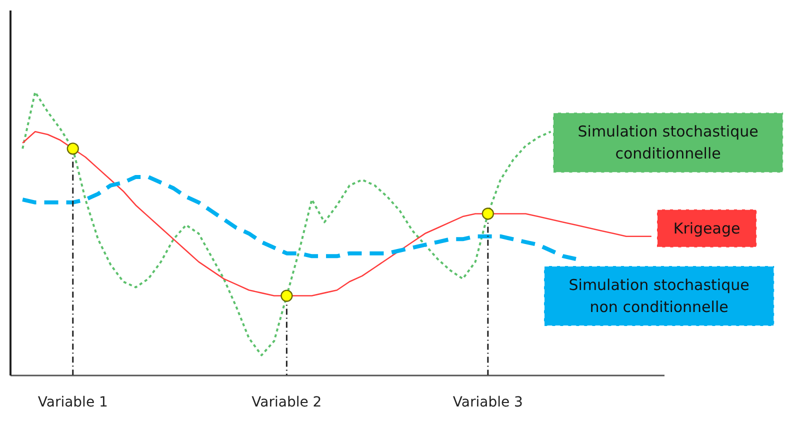  I want to click on series-label: Simulation stochastique non conditionnelle, so click(659, 296).